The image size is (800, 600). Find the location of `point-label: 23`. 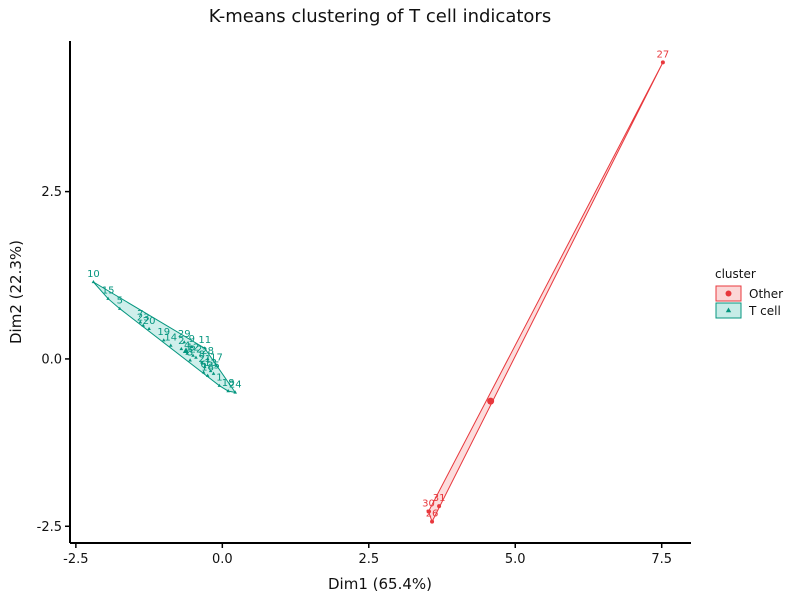

point-label: 23 is located at coordinates (143, 317).